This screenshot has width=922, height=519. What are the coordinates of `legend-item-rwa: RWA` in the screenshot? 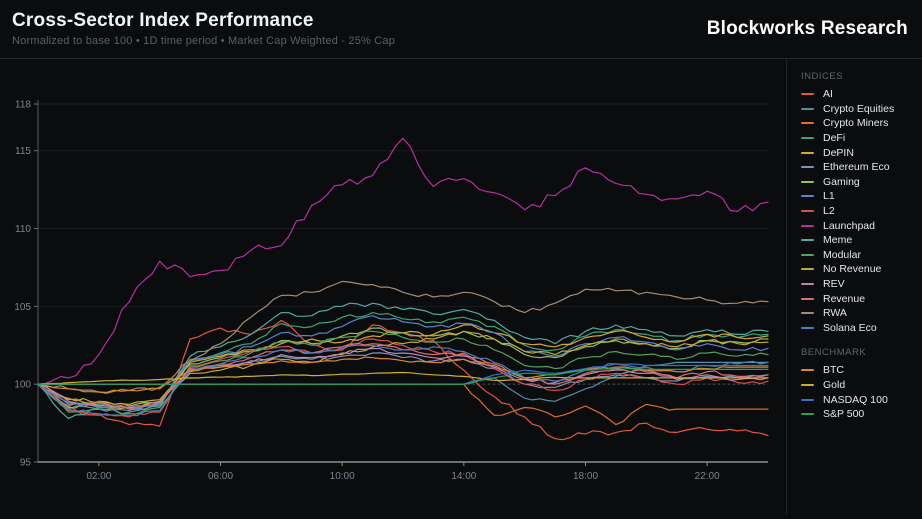 It's located at (857, 313).